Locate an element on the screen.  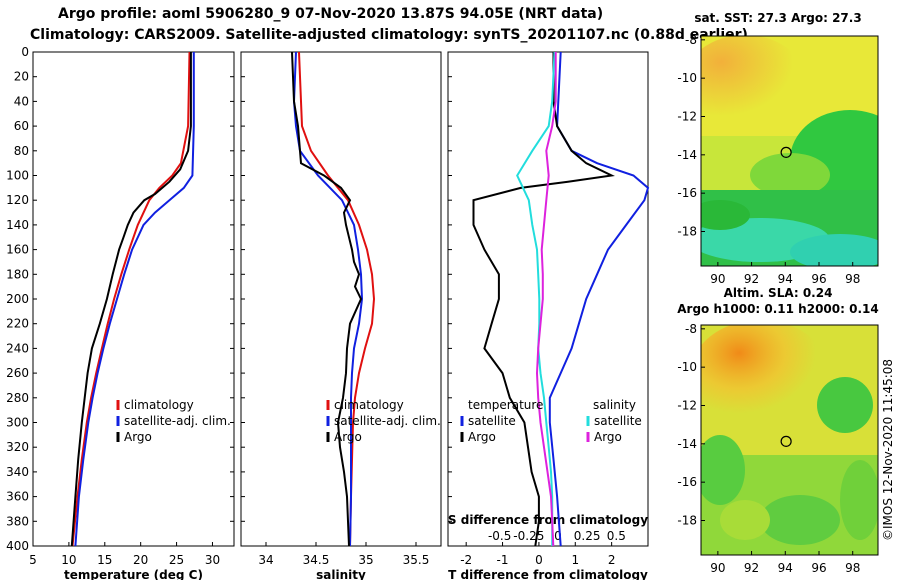
sal-diff-tick-label: -0.25 is located at coordinates (528, 536).